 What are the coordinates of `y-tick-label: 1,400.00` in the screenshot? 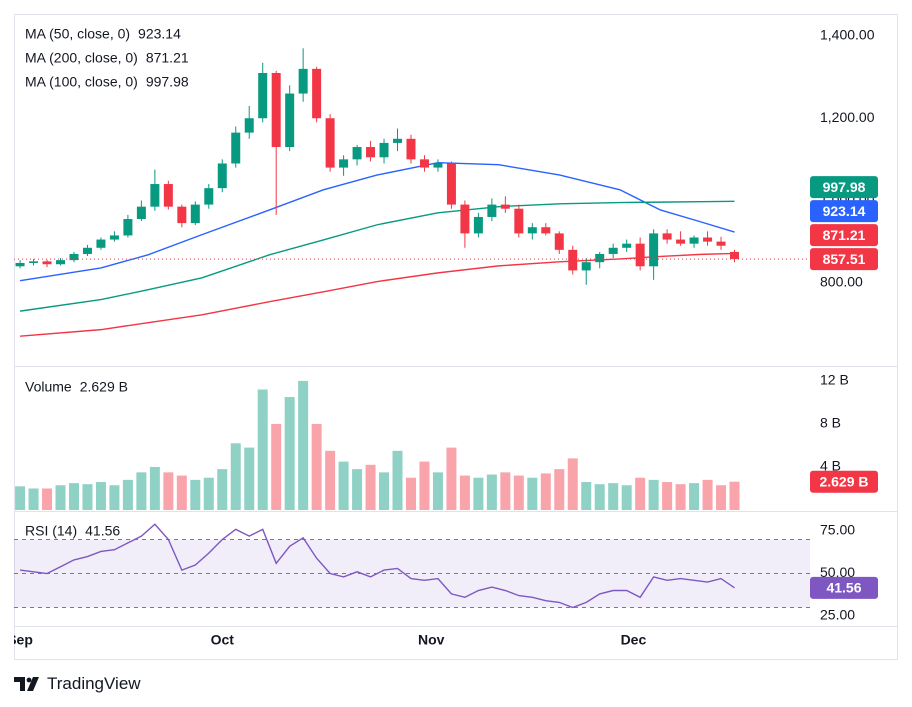 It's located at (847, 35).